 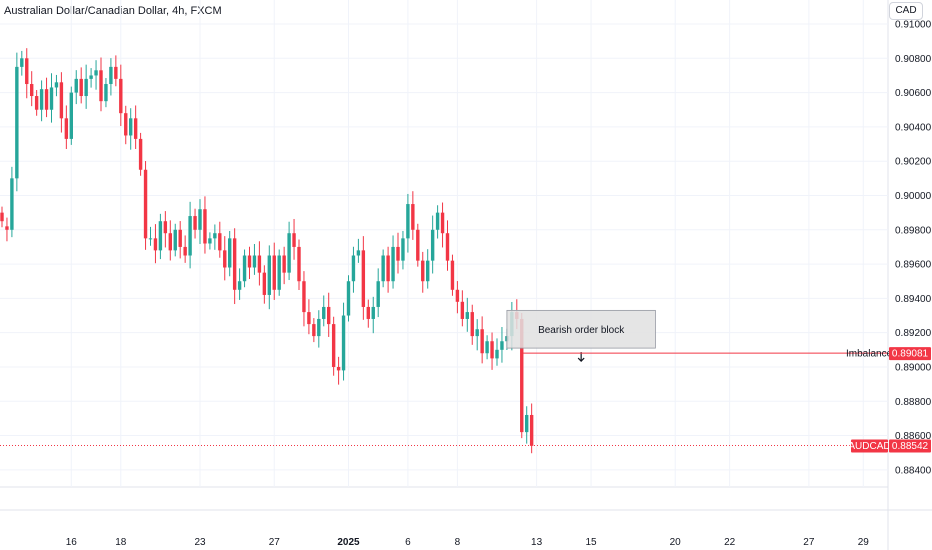 What do you see at coordinates (913, 402) in the screenshot?
I see `price-tick-label: 0.88800` at bounding box center [913, 402].